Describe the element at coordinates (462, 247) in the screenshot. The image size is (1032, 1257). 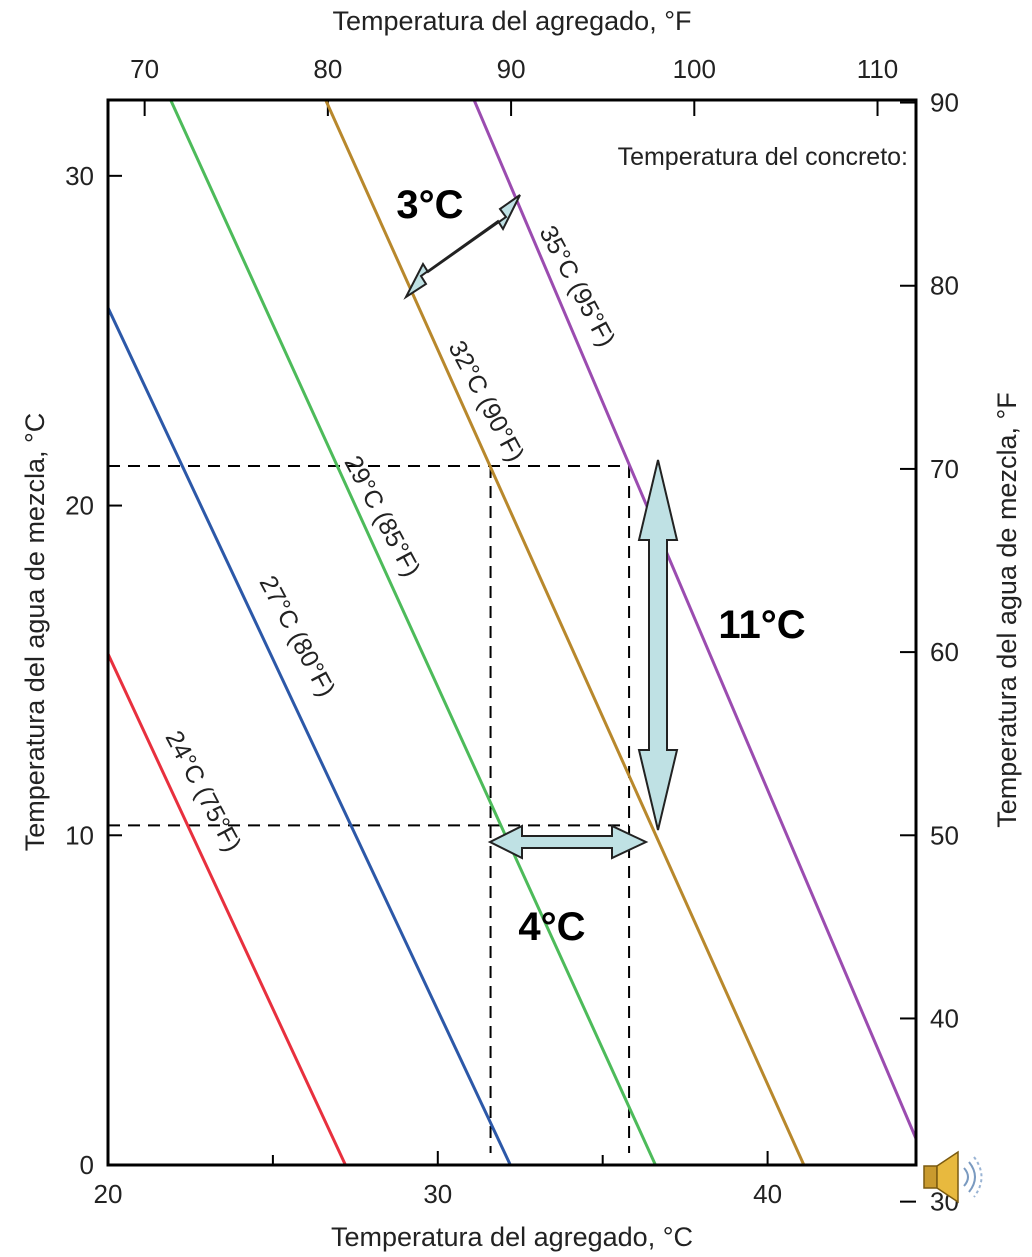
I see `arrow-concrete-delta` at that location.